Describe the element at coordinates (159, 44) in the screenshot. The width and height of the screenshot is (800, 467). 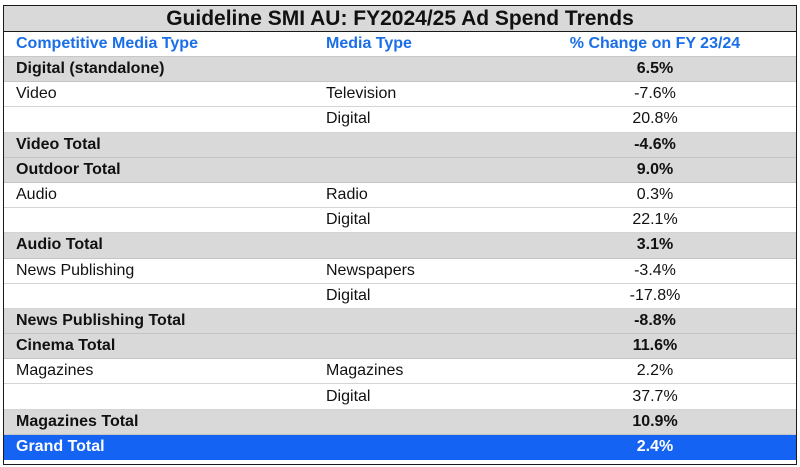
I see `header-competitive-media-type: Competitive Media Type` at that location.